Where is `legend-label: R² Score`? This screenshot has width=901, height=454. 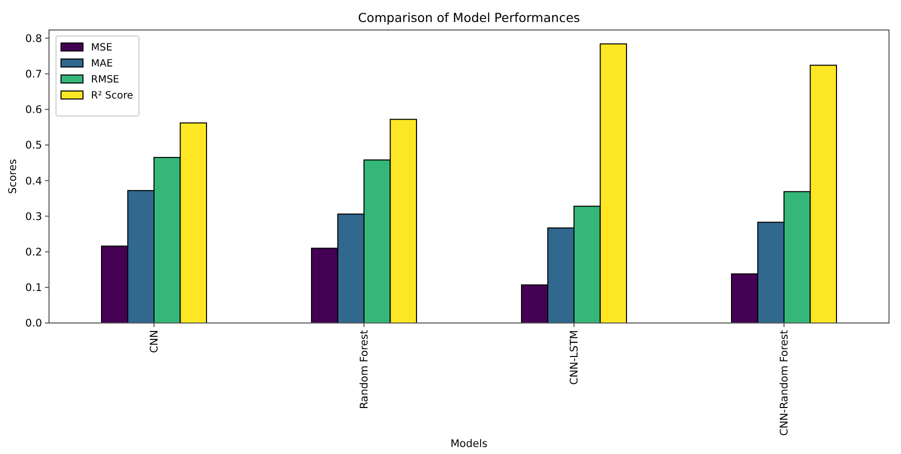 legend-label: R² Score is located at coordinates (112, 96).